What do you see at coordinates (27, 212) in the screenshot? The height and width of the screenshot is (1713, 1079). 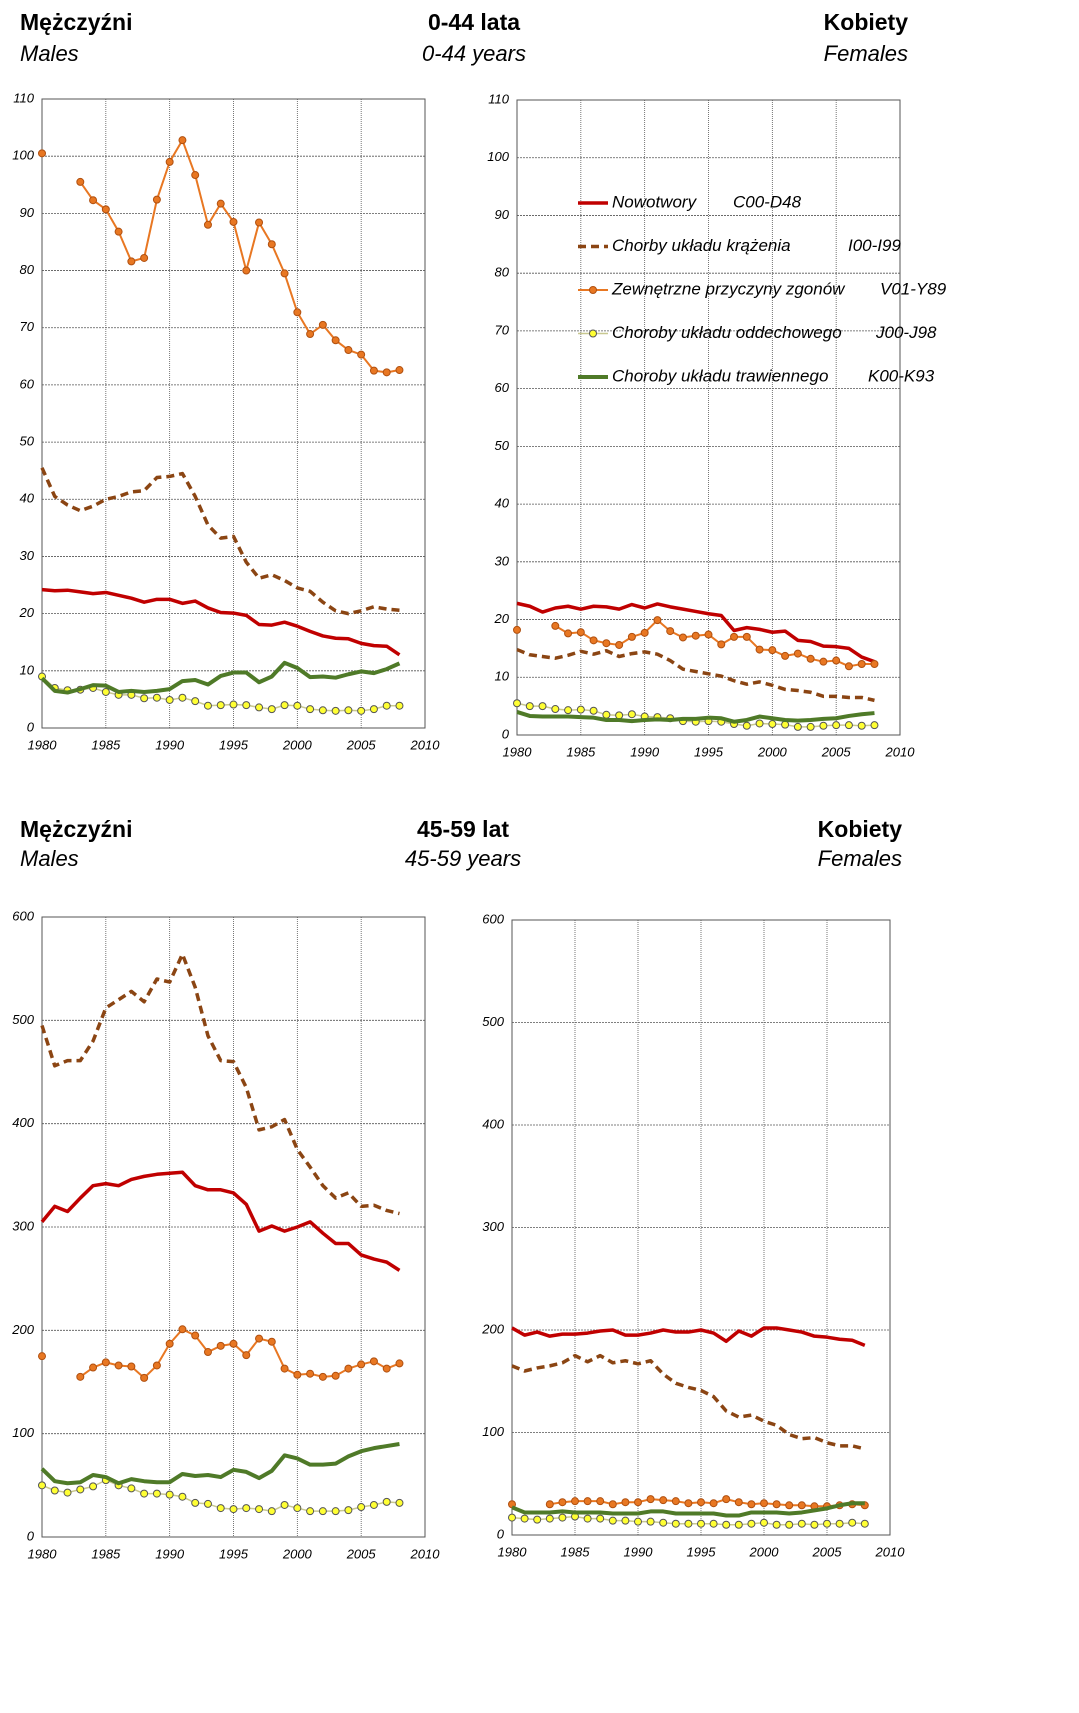 I see `y-tick-label: 90` at bounding box center [27, 212].